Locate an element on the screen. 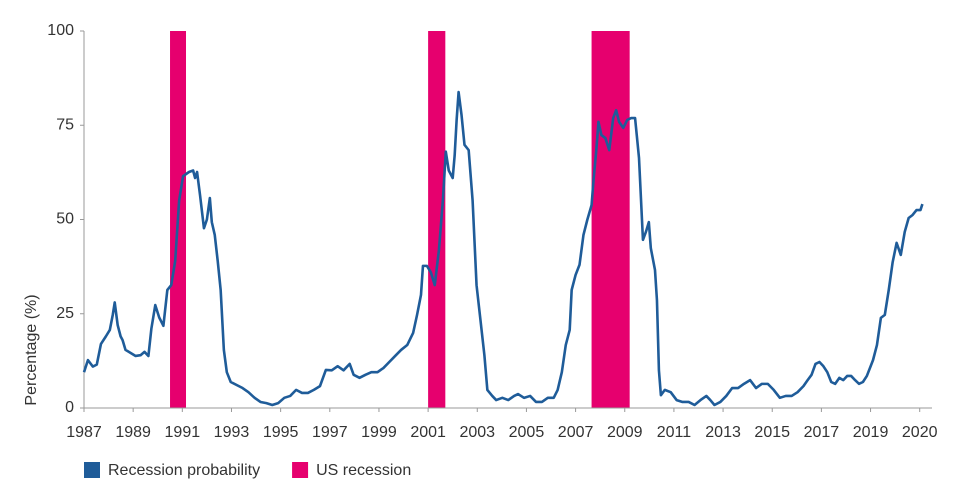 This screenshot has width=955, height=497. y-tick-label: 50 is located at coordinates (65, 219).